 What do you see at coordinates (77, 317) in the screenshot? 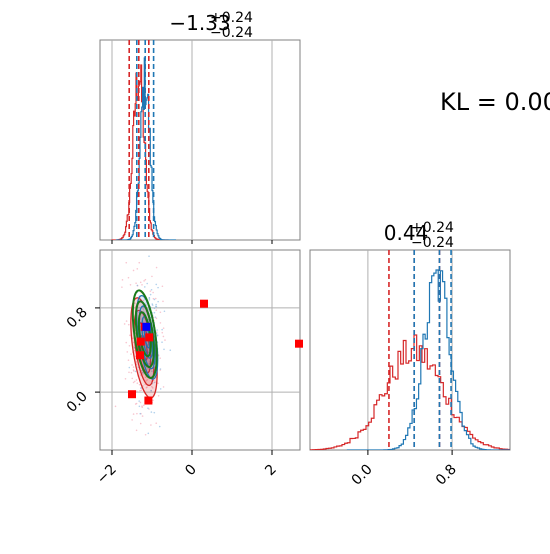
I see `y-tick-label-param2: 0.8` at bounding box center [77, 317].